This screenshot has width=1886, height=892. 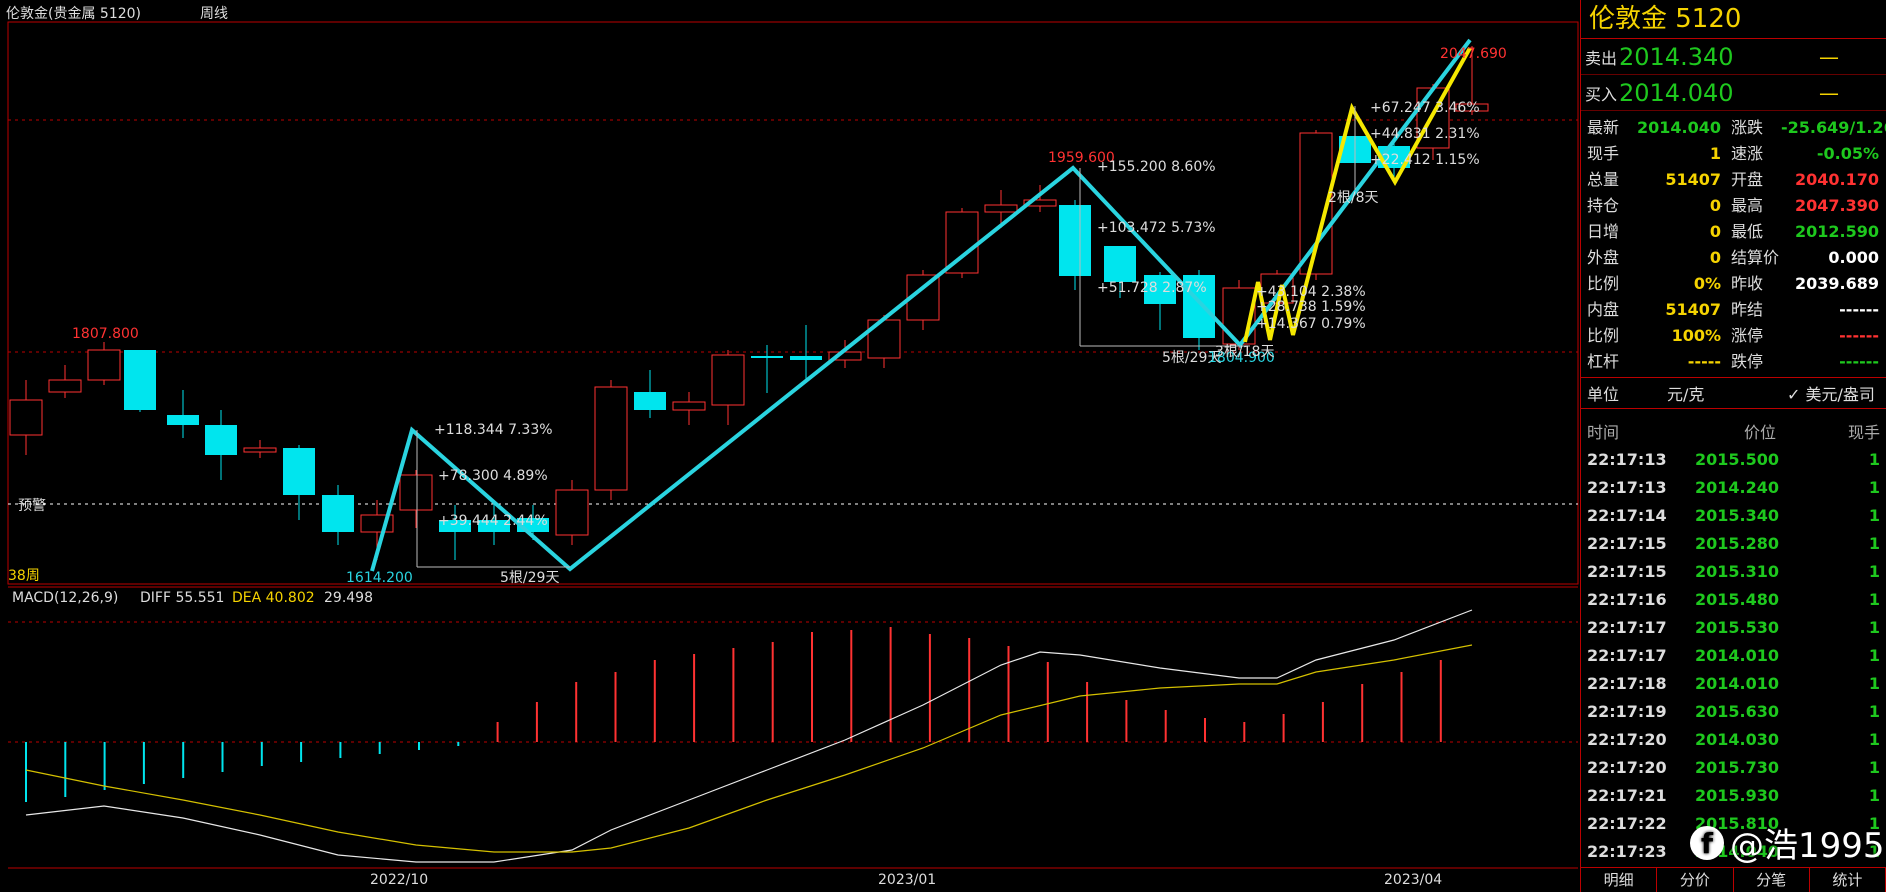 I want to click on tick-row: 22:17:21 2015.930 1, so click(x=1733, y=795).